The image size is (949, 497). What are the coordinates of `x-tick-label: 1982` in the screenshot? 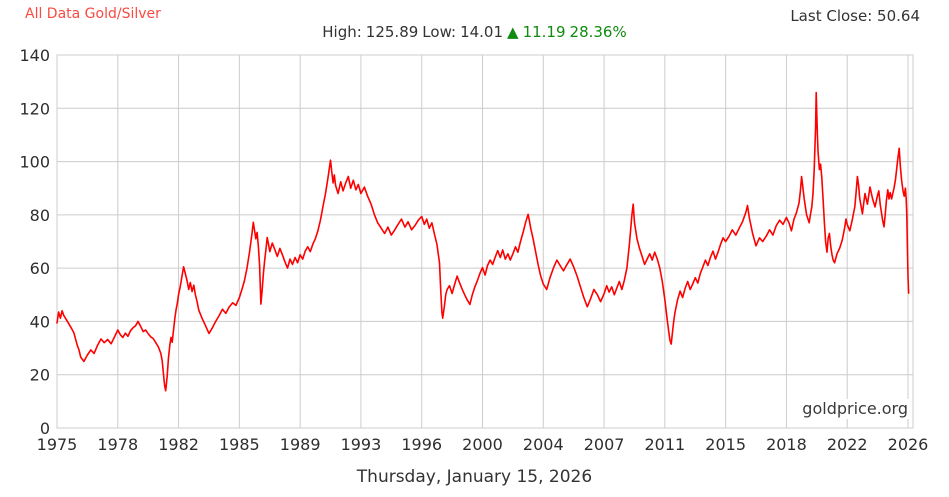 It's located at (178, 444).